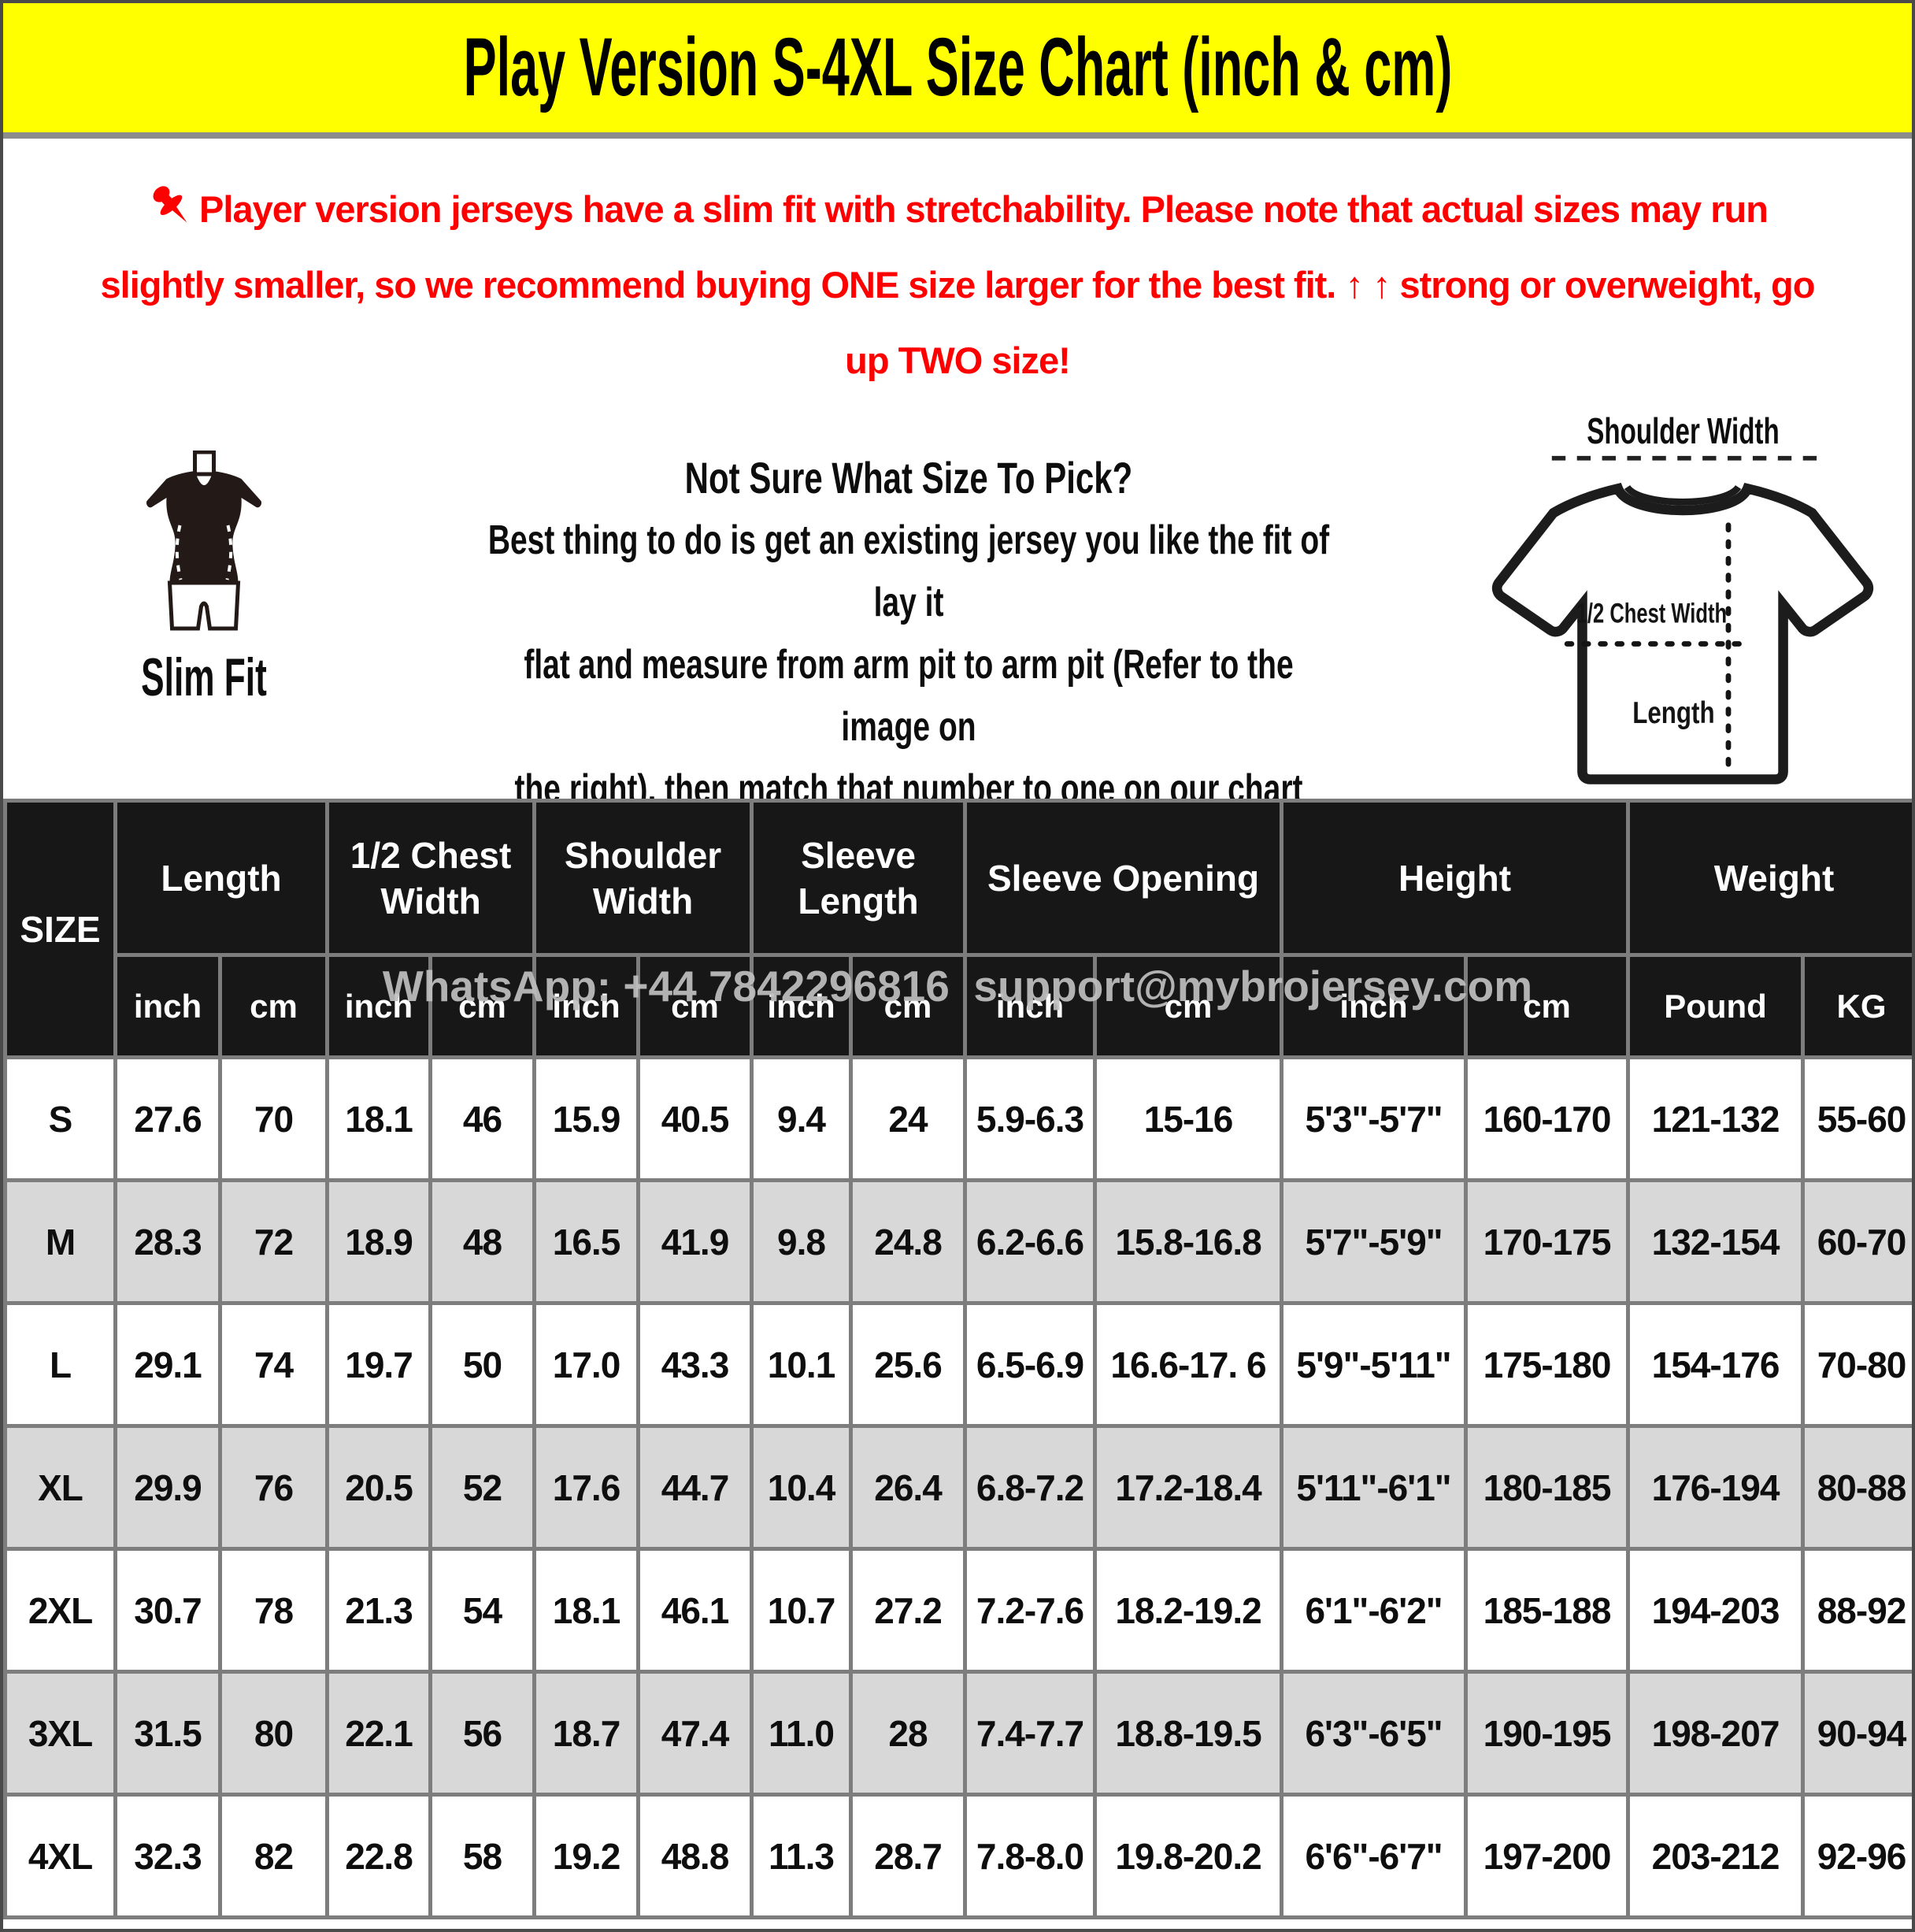  I want to click on value-cell: 19.8-20.2, so click(1188, 1856).